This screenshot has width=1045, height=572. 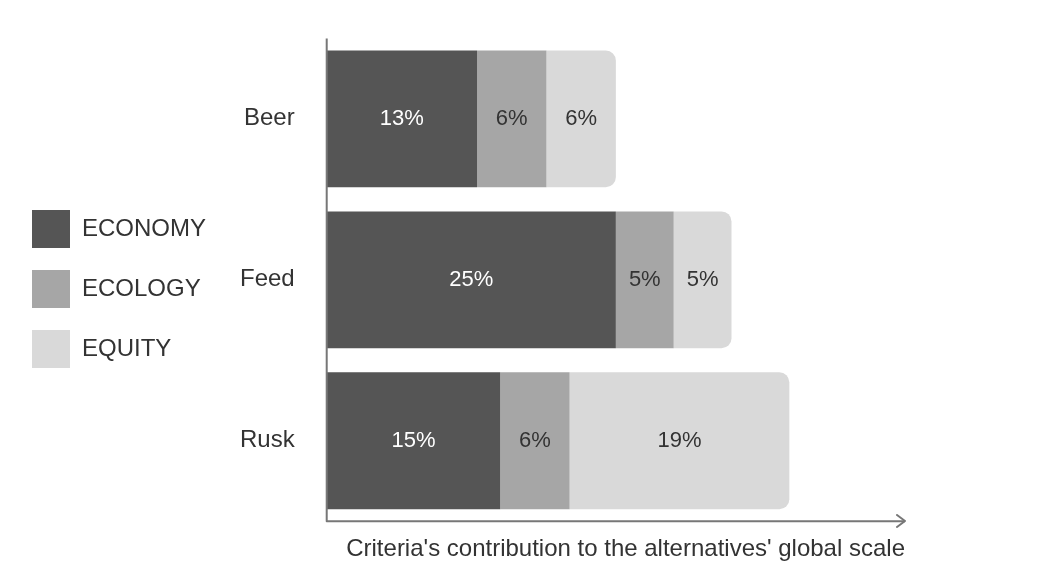 I want to click on data-label: 19%, so click(x=679, y=439).